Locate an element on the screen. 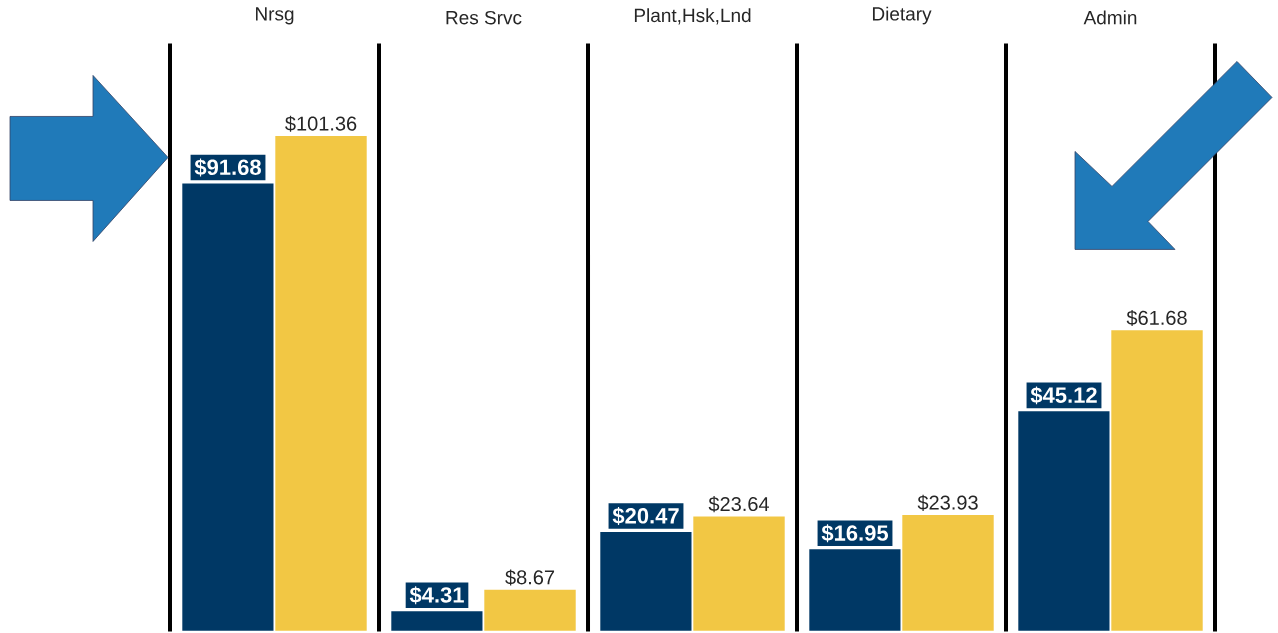 This screenshot has width=1278, height=633. x-tick-label: Nrsg is located at coordinates (275, 16).